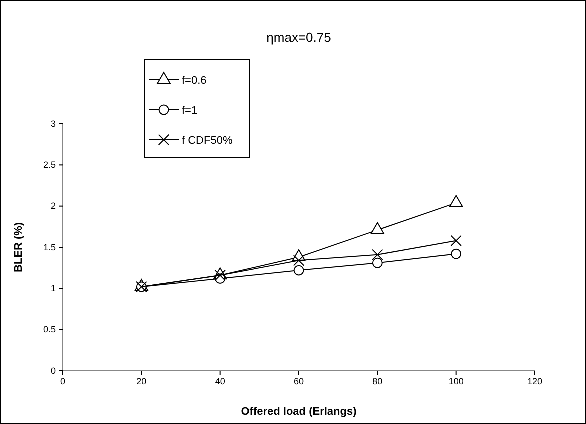 Image resolution: width=586 pixels, height=424 pixels. I want to click on x-tick-label: 80, so click(377, 381).